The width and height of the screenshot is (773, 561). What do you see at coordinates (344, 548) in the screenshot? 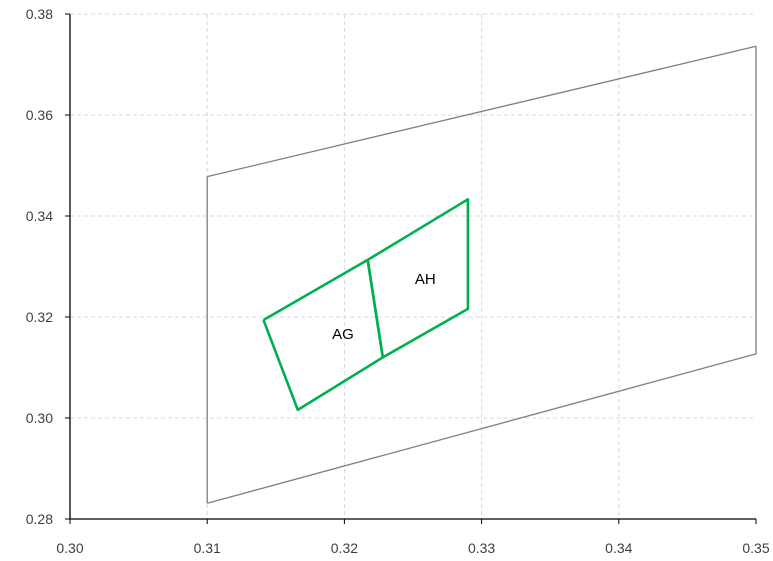
I see `x-tick-label-2: 0.32` at bounding box center [344, 548].